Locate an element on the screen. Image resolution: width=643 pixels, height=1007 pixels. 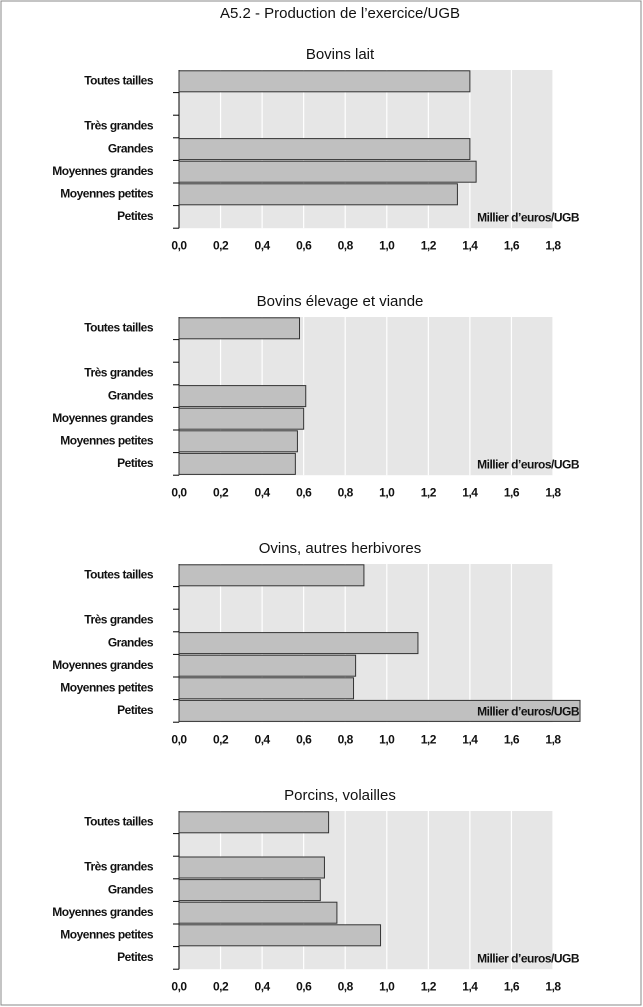
panel-title: Bovins élevage et viande is located at coordinates (340, 301).